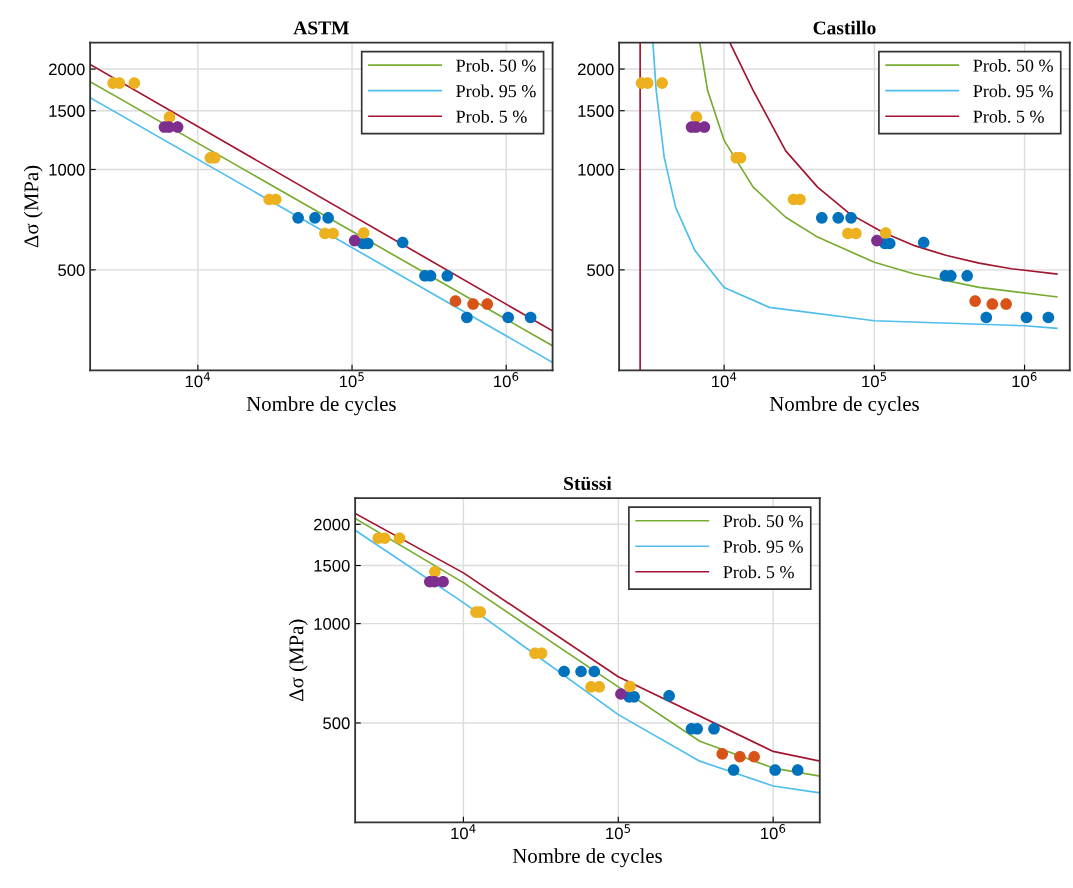 The width and height of the screenshot is (1073, 888). I want to click on chart-title: ASTM, so click(321, 28).